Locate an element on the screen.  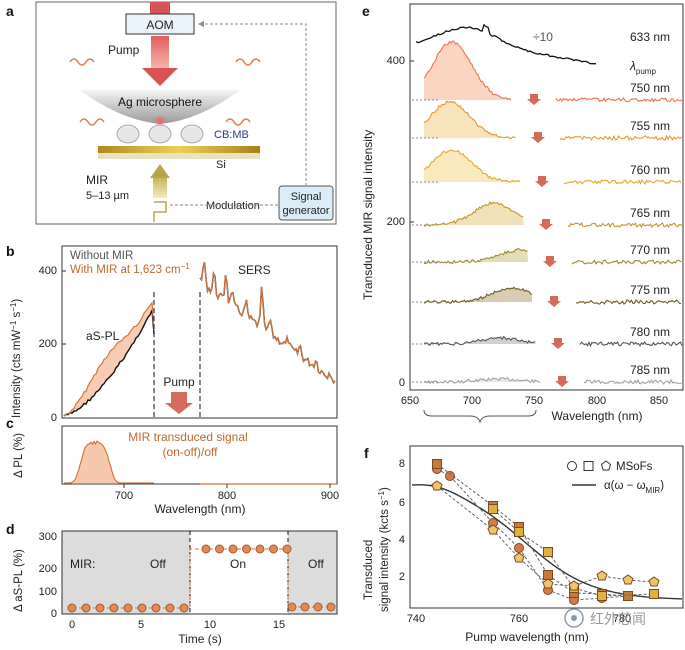
signal-generator-label-2: generator is located at coordinates (305, 211).